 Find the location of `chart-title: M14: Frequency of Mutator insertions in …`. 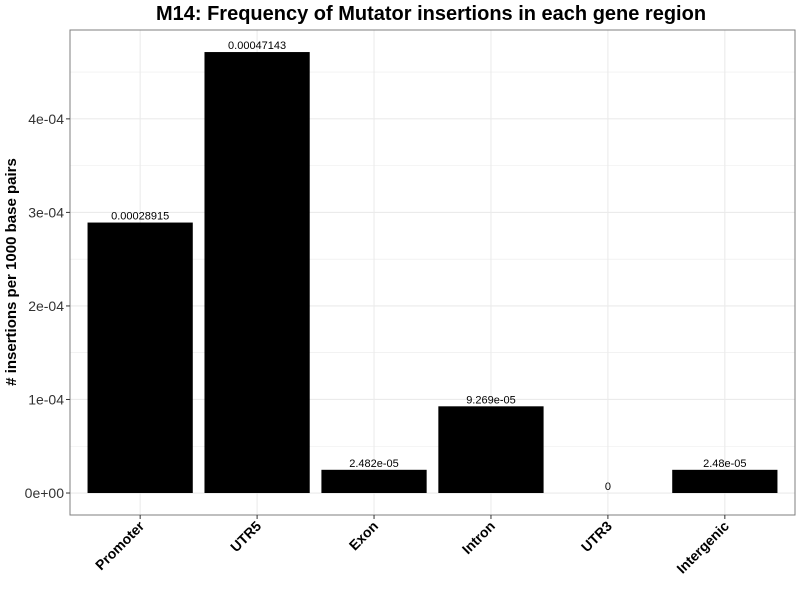

chart-title: M14: Frequency of Mutator insertions in … is located at coordinates (431, 14).